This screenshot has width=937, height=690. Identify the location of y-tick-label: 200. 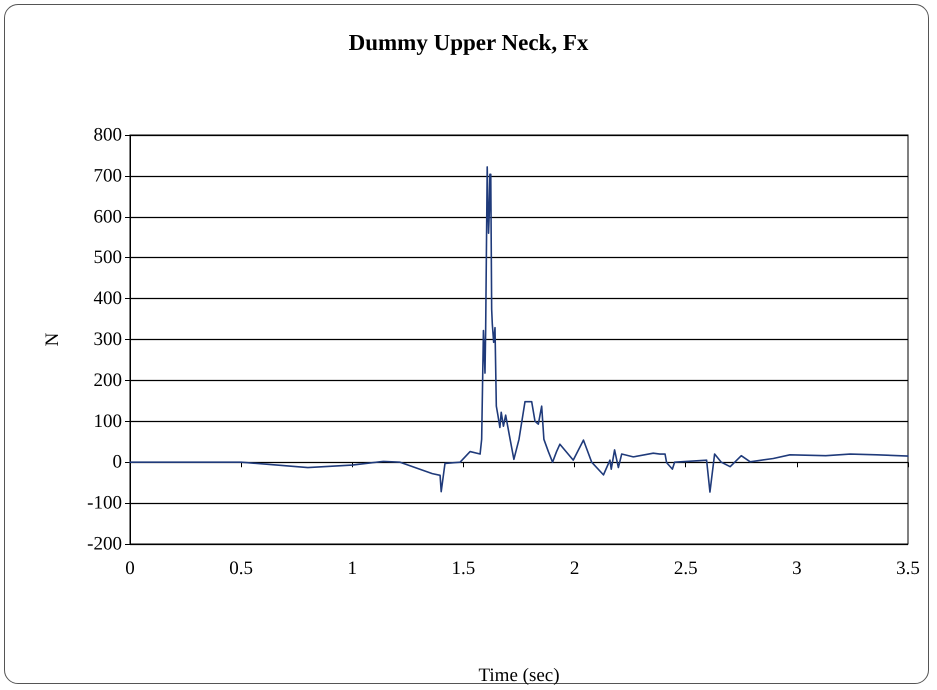
(108, 380).